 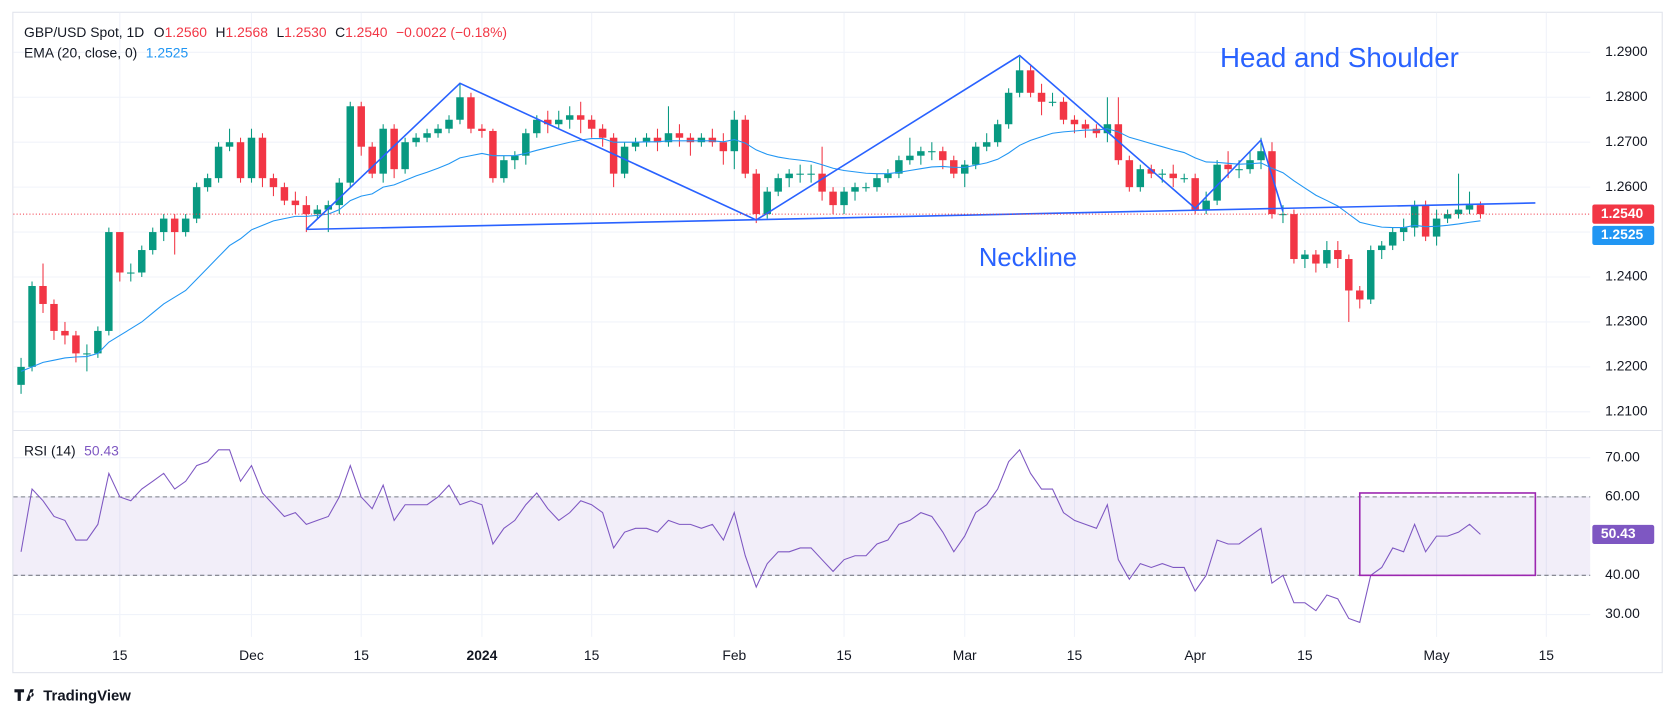 What do you see at coordinates (24, 695) in the screenshot?
I see `logo-icon` at bounding box center [24, 695].